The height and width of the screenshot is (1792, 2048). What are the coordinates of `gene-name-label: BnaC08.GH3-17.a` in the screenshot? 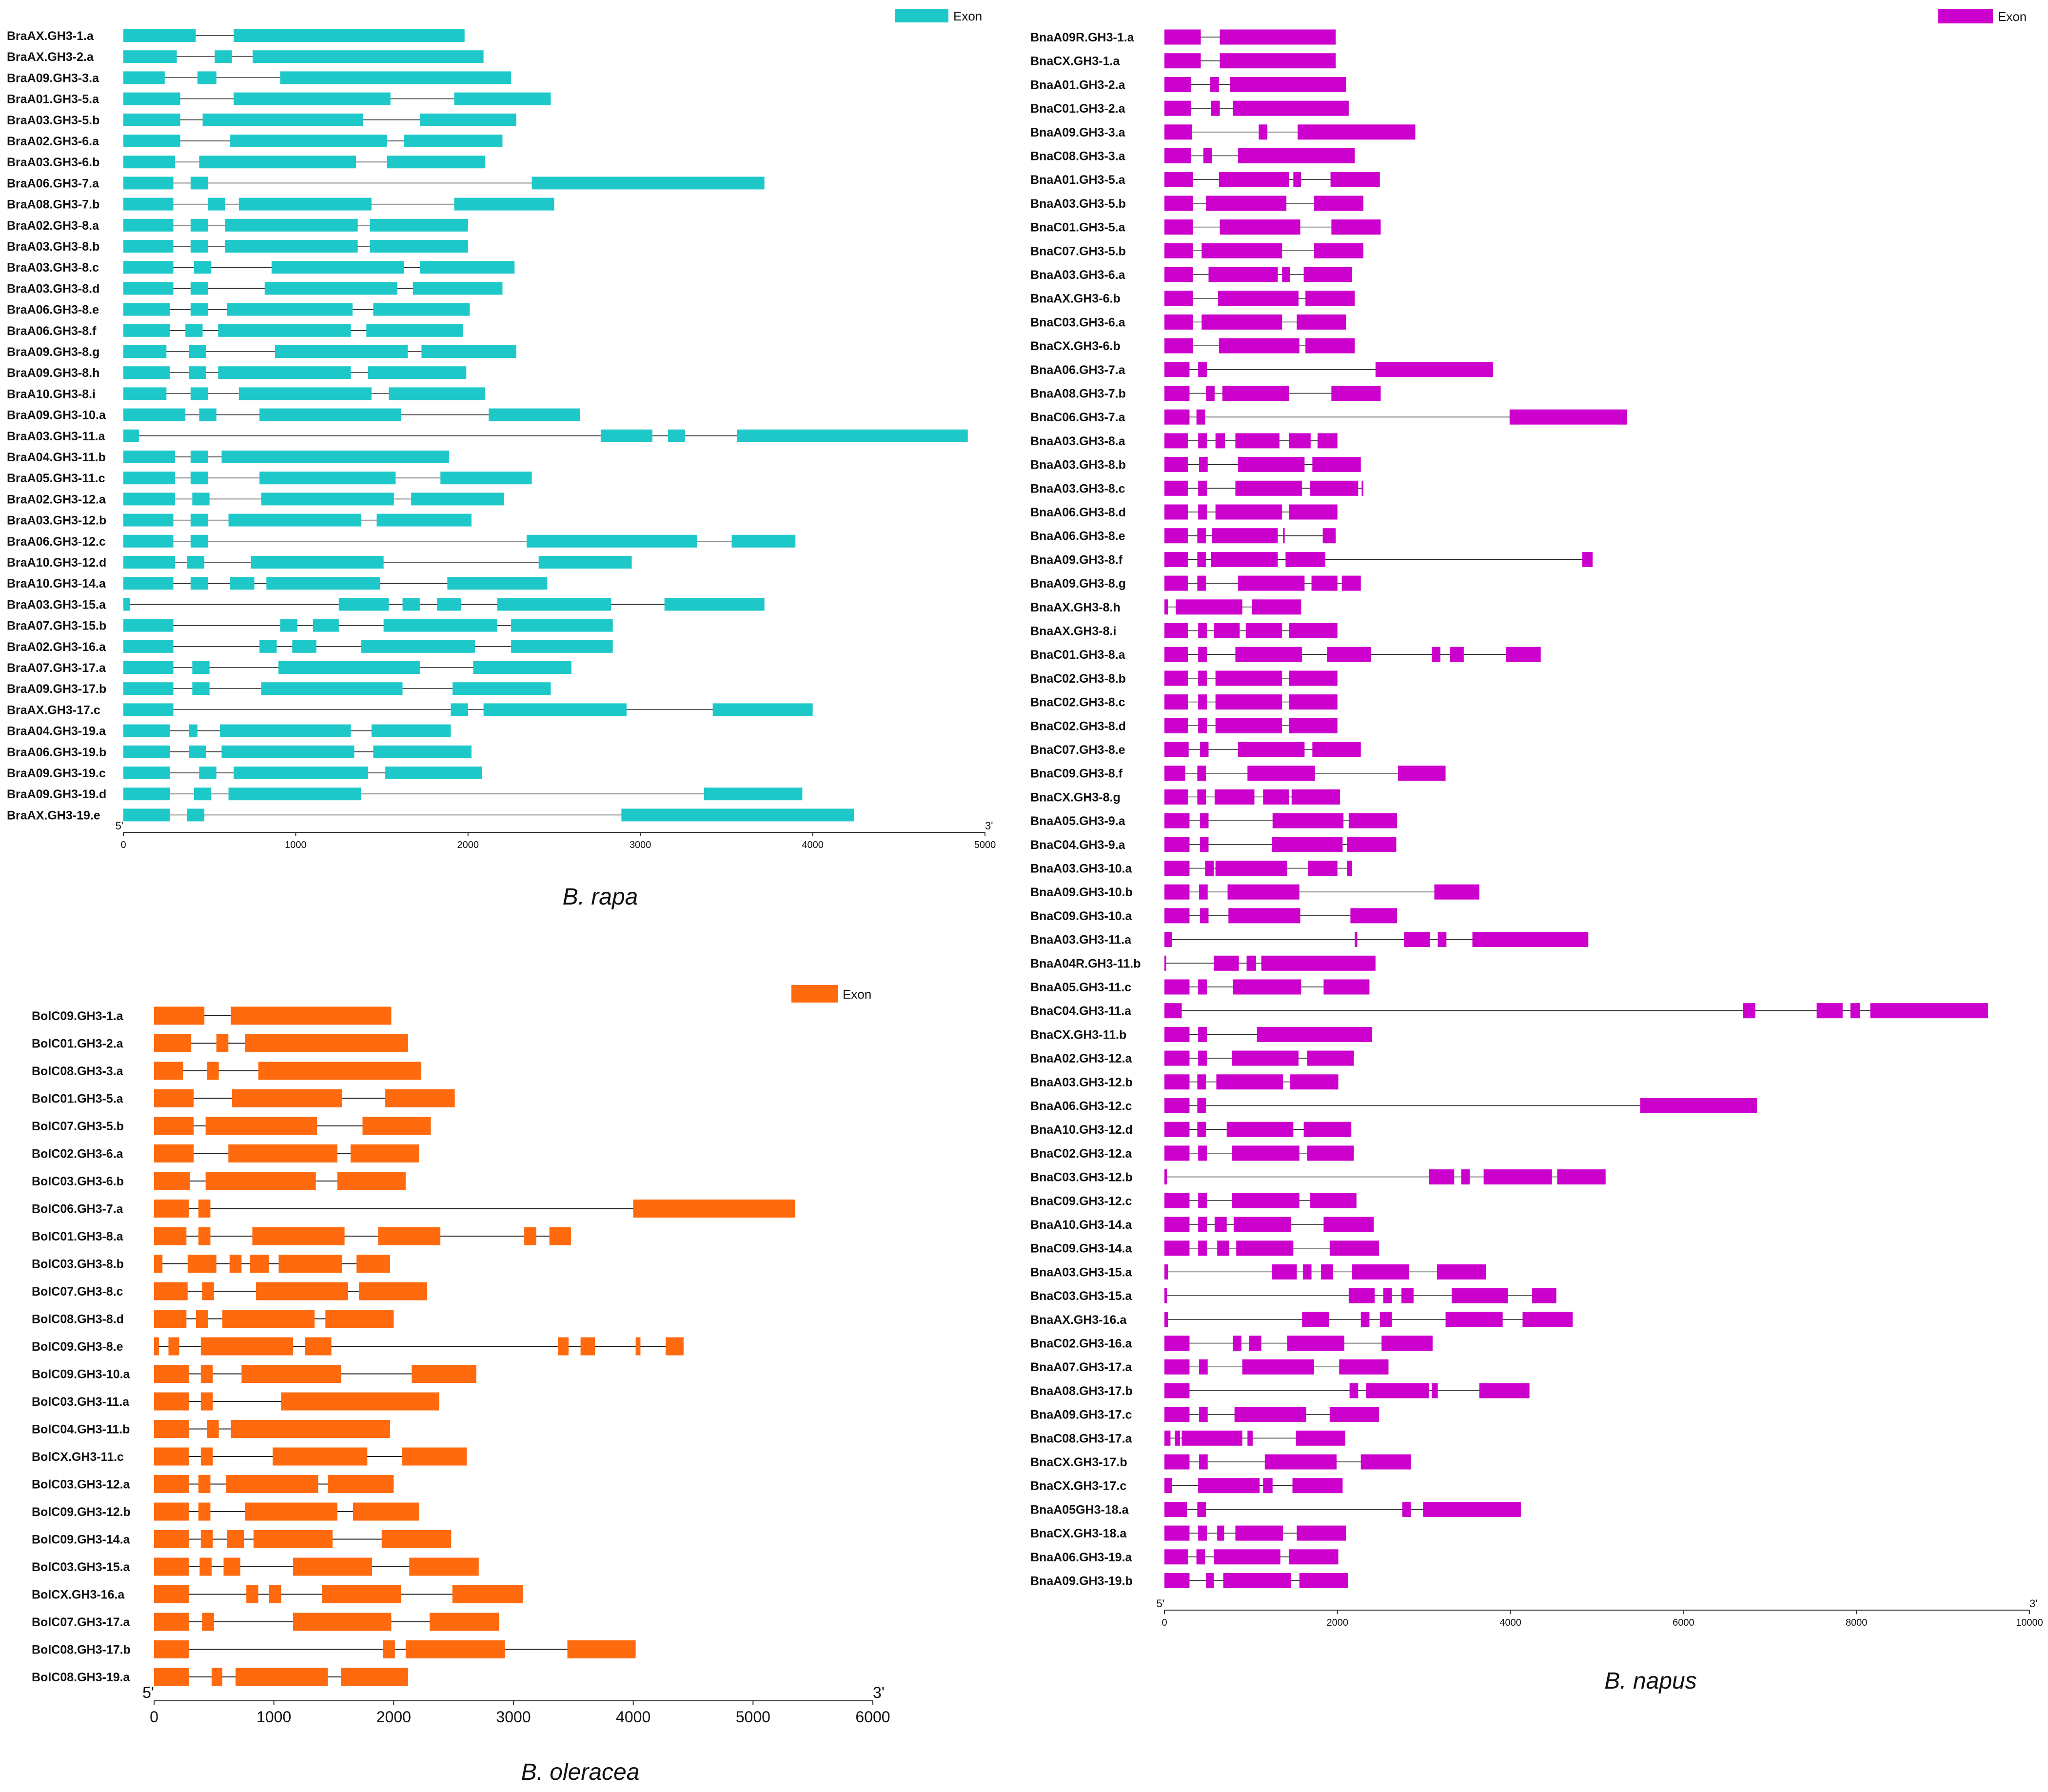 It's located at (1081, 1438).